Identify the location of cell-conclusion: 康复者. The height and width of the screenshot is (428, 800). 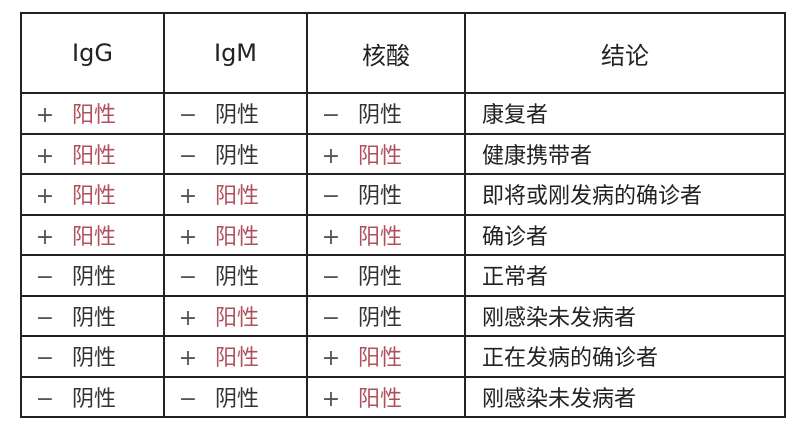
(625, 113).